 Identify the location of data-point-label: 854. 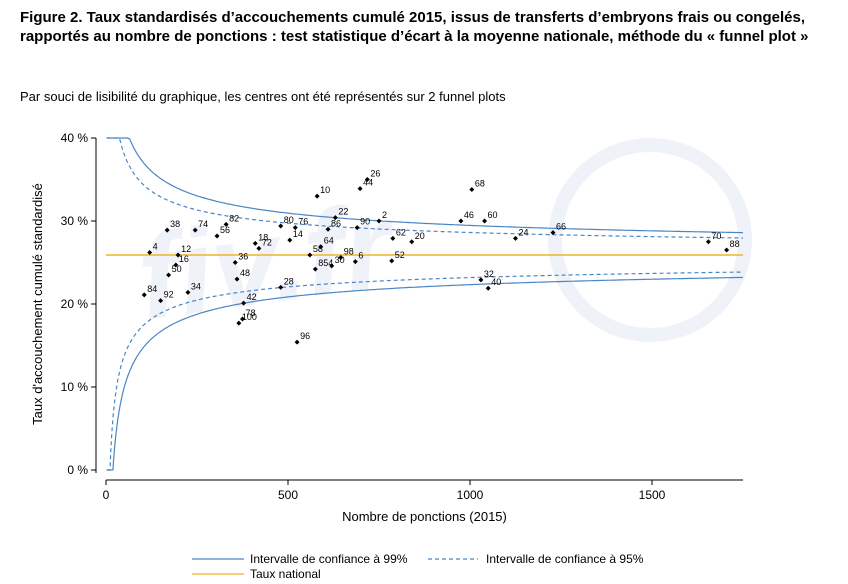
(325, 263).